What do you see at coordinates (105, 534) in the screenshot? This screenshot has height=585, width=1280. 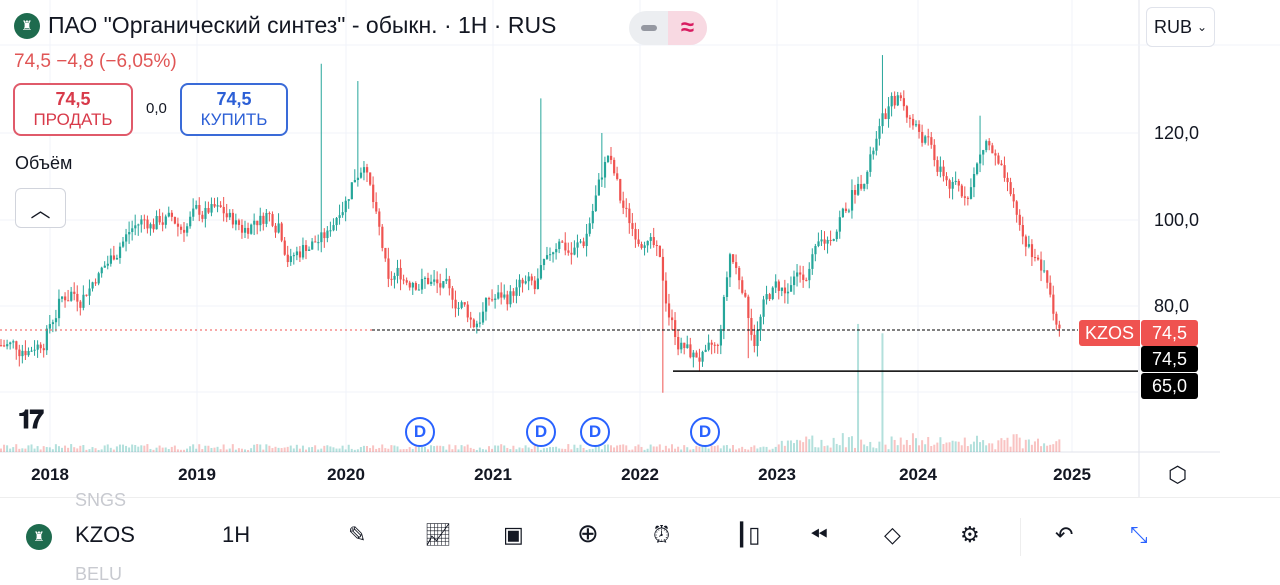 I see `symbol-button: KZOS` at bounding box center [105, 534].